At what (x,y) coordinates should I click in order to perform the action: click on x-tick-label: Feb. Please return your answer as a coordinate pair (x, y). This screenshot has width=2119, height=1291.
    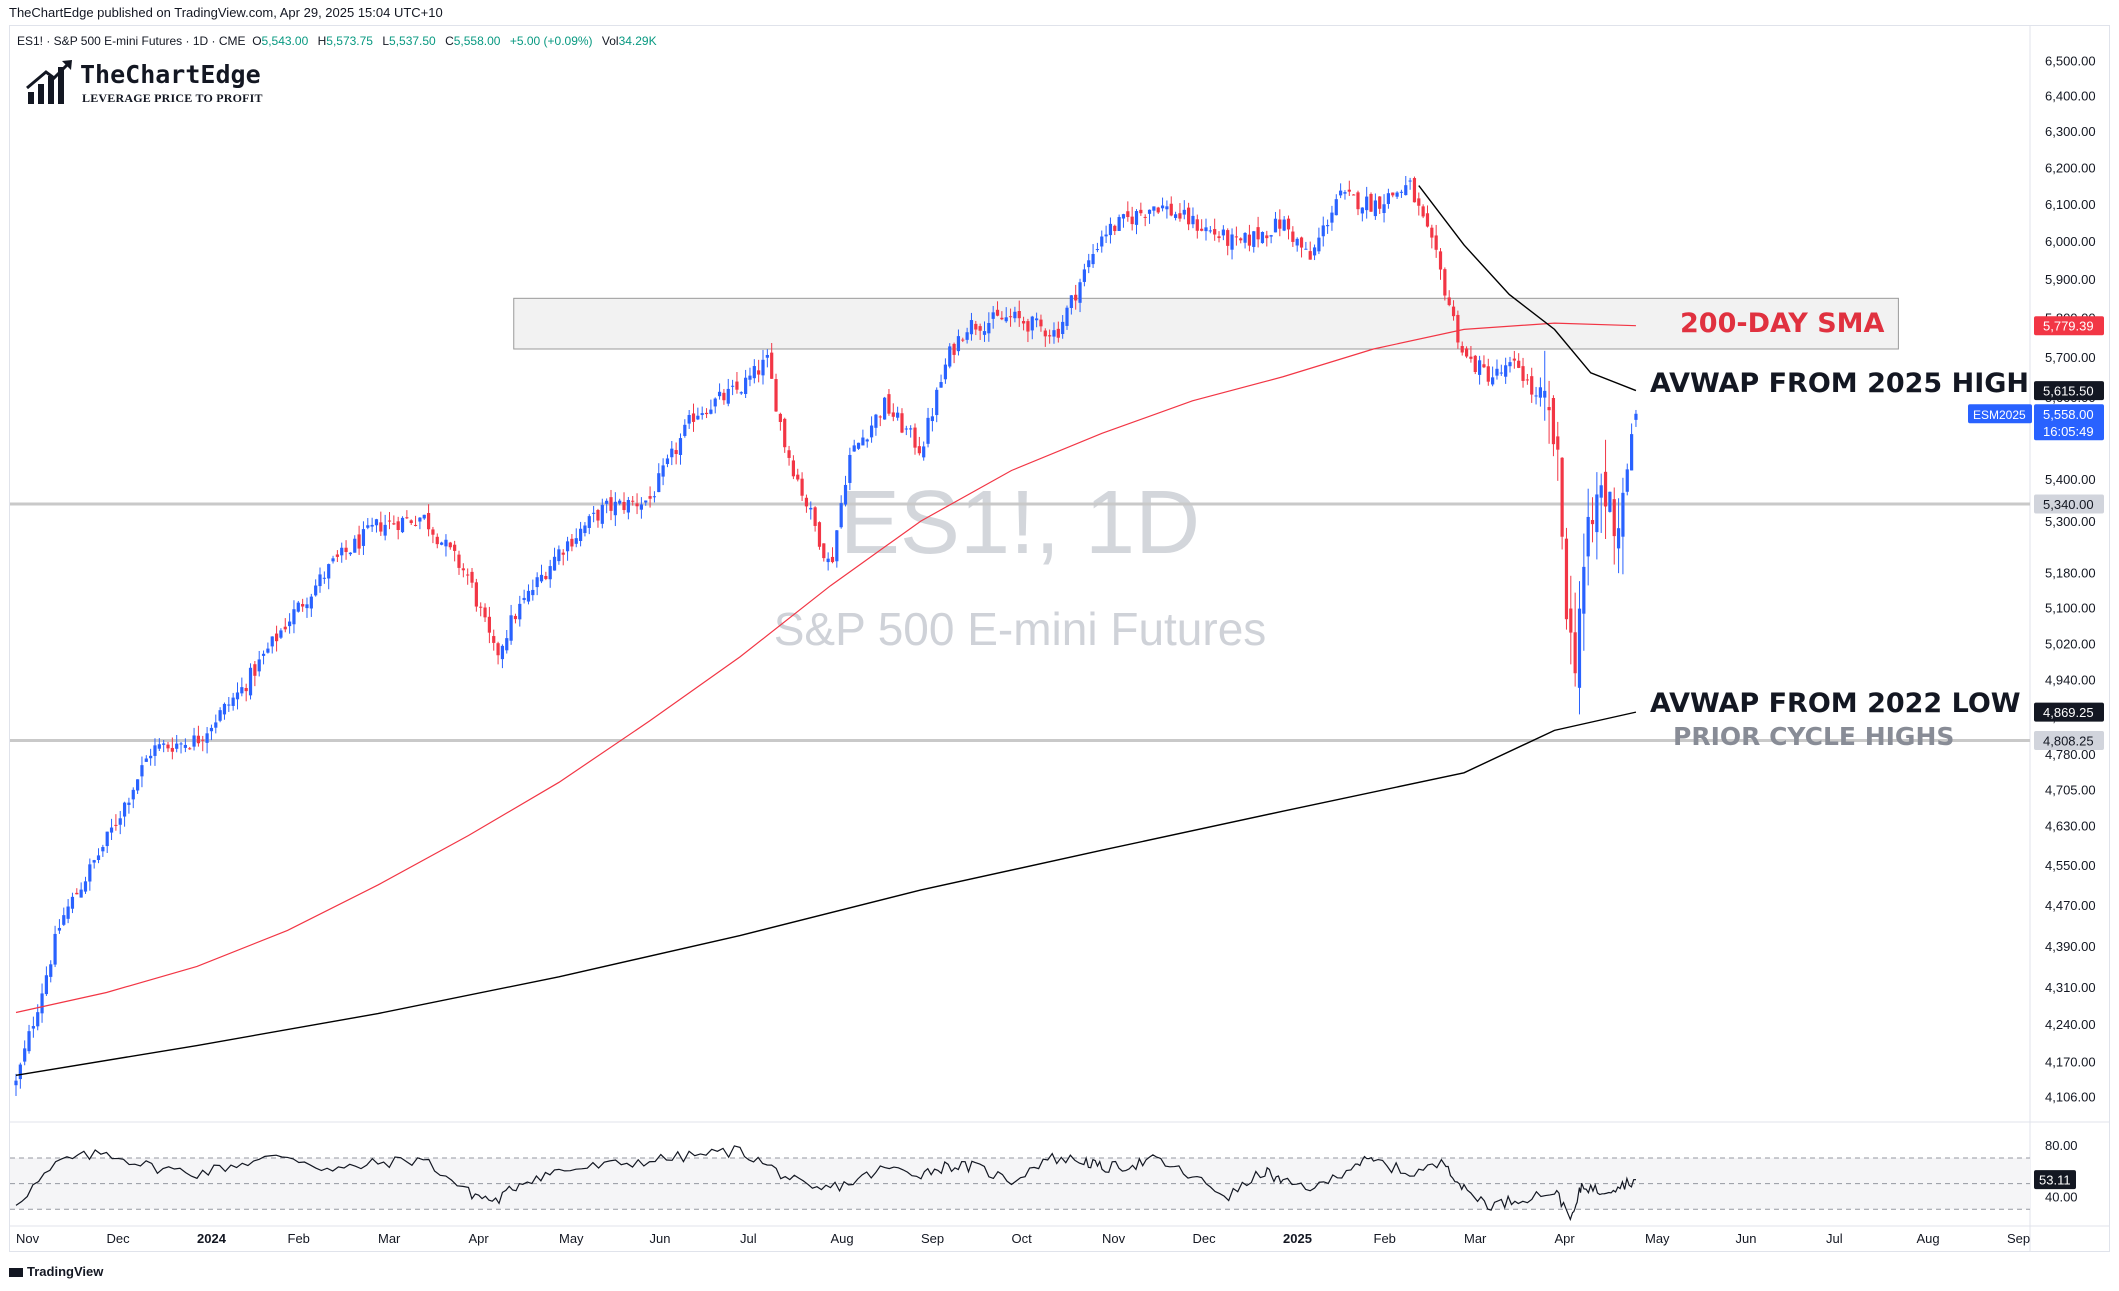
    Looking at the image, I should click on (1385, 1238).